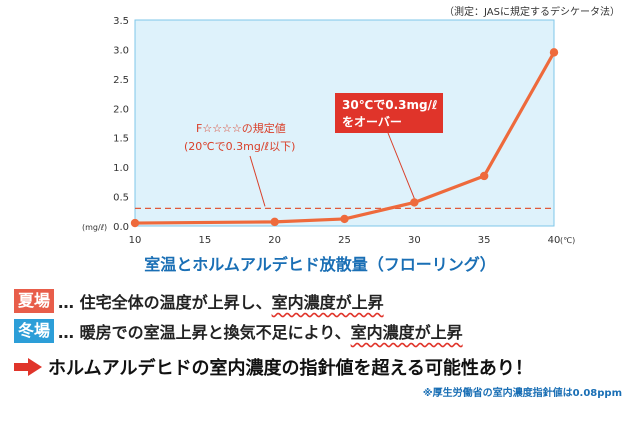 Image resolution: width=640 pixels, height=426 pixels. What do you see at coordinates (28, 367) in the screenshot?
I see `arrow-right-icon` at bounding box center [28, 367].